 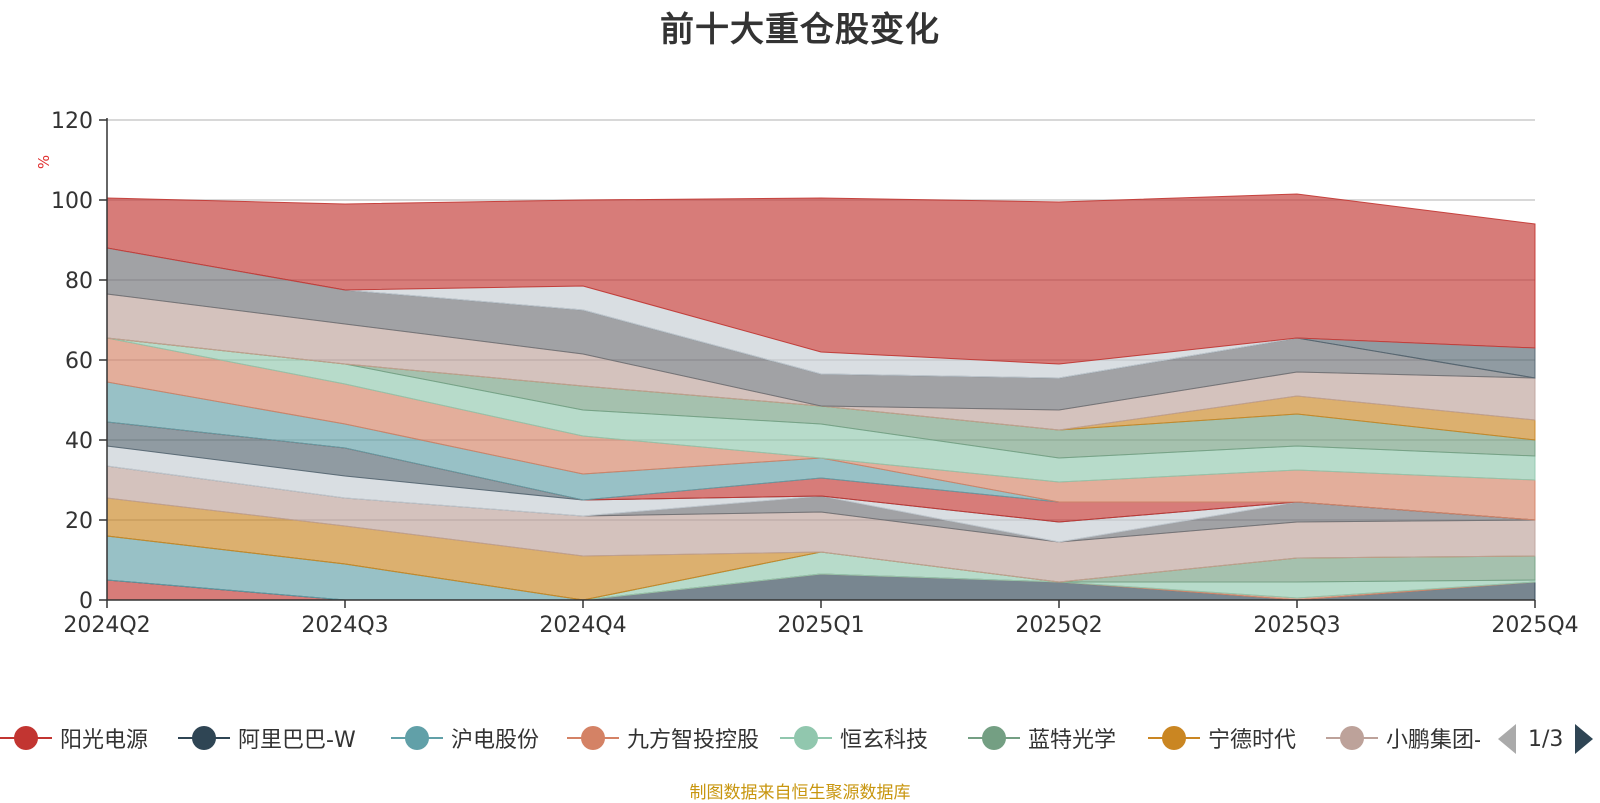 What do you see at coordinates (72, 201) in the screenshot?
I see `y-tick-label: 100` at bounding box center [72, 201].